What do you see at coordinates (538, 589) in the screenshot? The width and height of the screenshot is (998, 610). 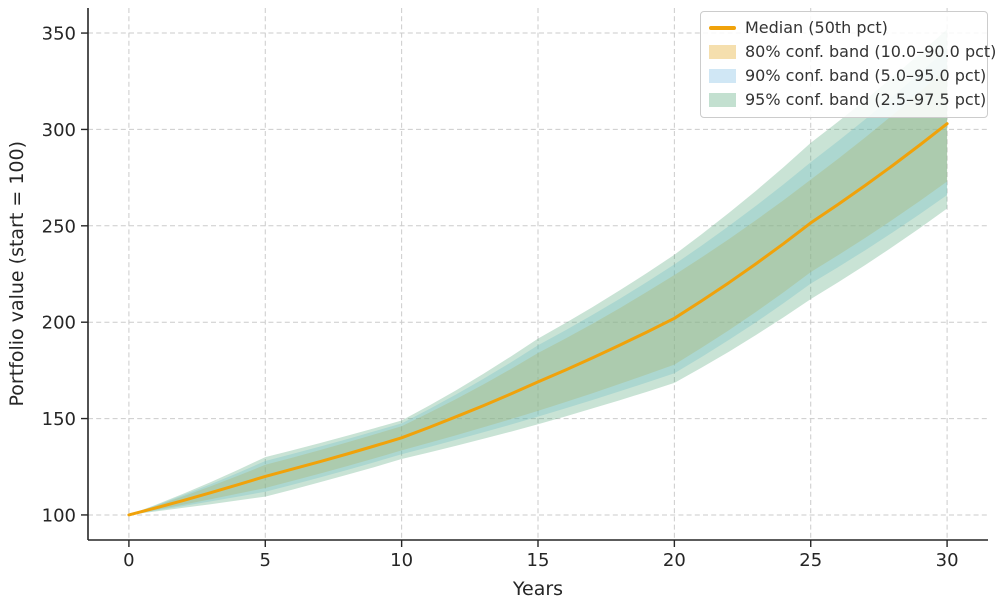 I see `x-axis-label: Years` at bounding box center [538, 589].